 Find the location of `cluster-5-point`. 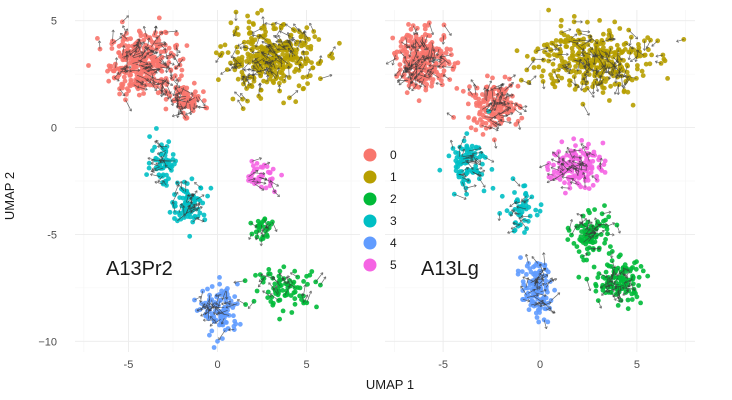

cluster-5-point is located at coordinates (270, 173).